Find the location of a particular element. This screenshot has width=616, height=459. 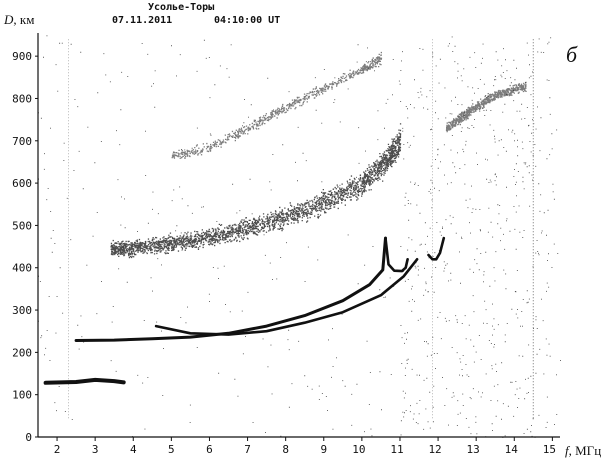

x-axis-unit: , МГц is located at coordinates (585, 450).